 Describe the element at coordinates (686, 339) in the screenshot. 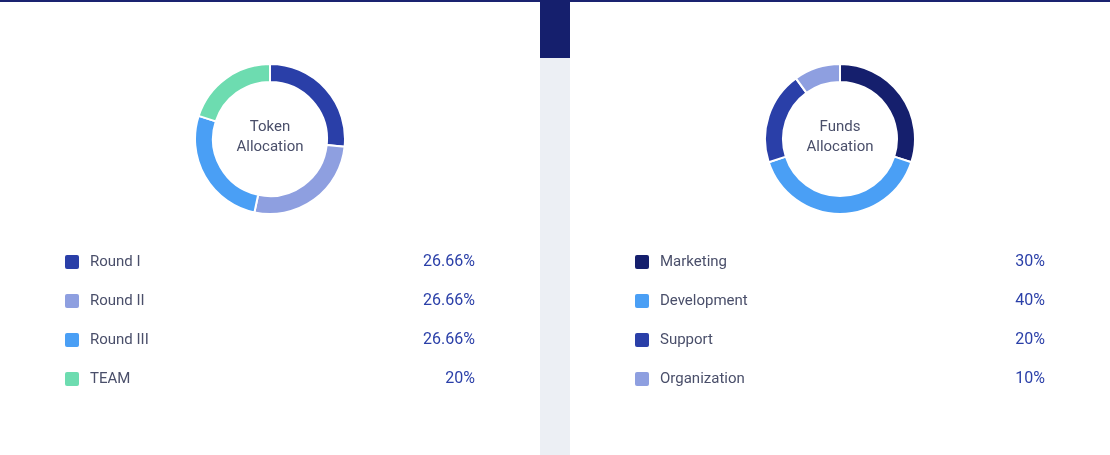

I see `legend-label: Support` at that location.